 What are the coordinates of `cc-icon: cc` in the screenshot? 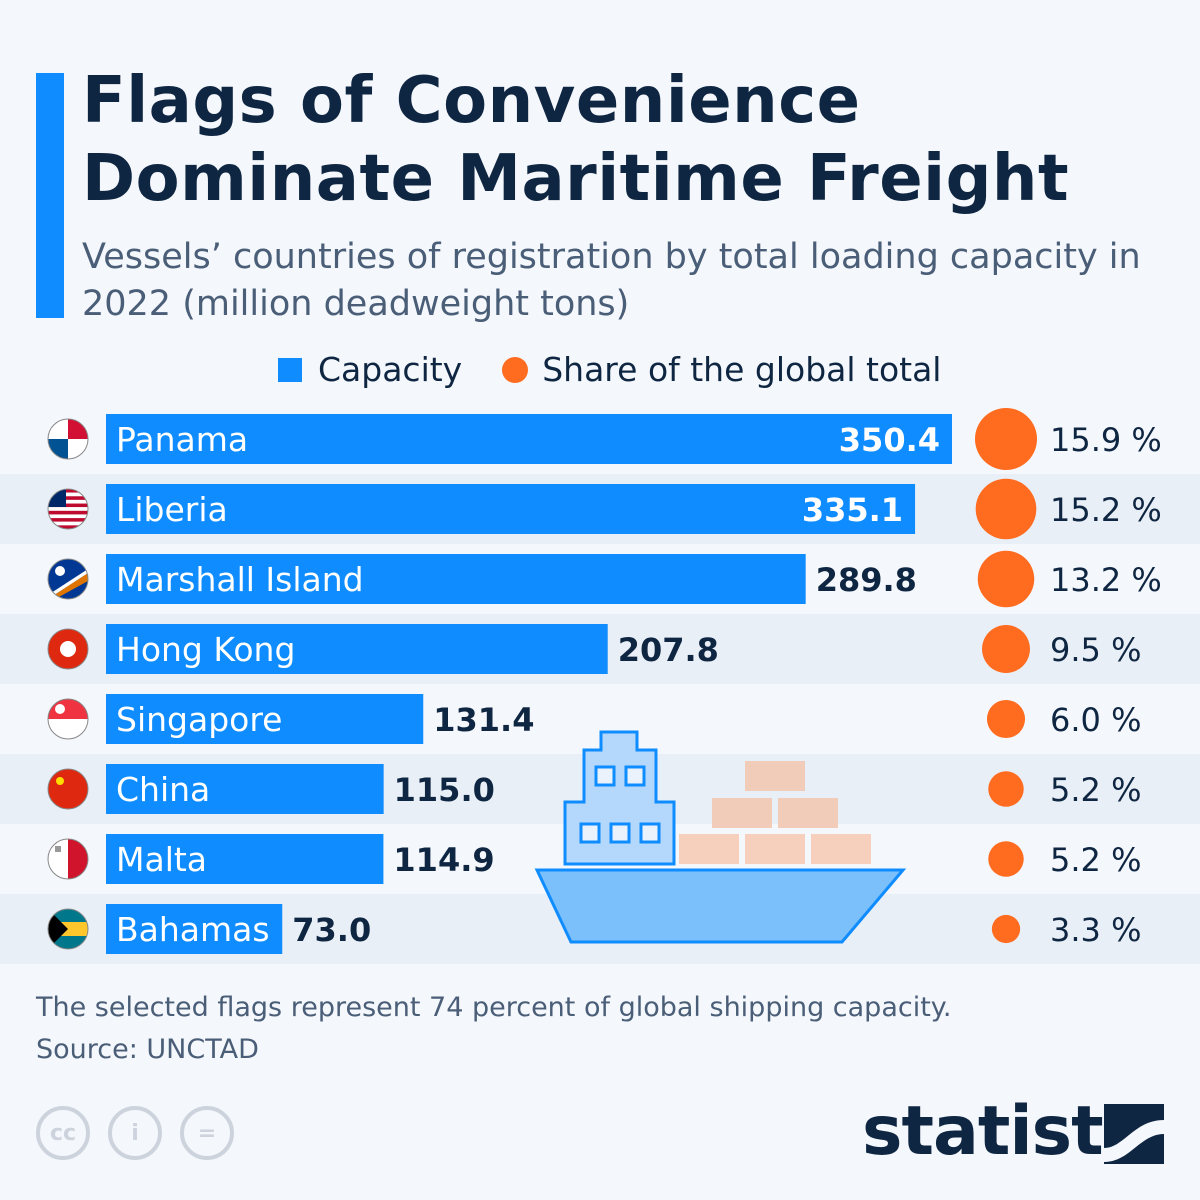 It's located at (63, 1133).